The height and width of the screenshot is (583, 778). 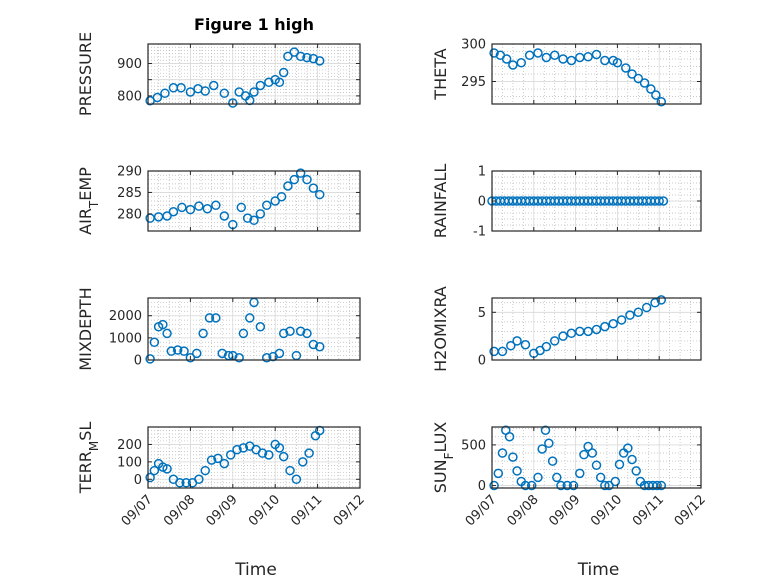 What do you see at coordinates (88, 458) in the screenshot?
I see `y-axis-label: TERRMSL` at bounding box center [88, 458].